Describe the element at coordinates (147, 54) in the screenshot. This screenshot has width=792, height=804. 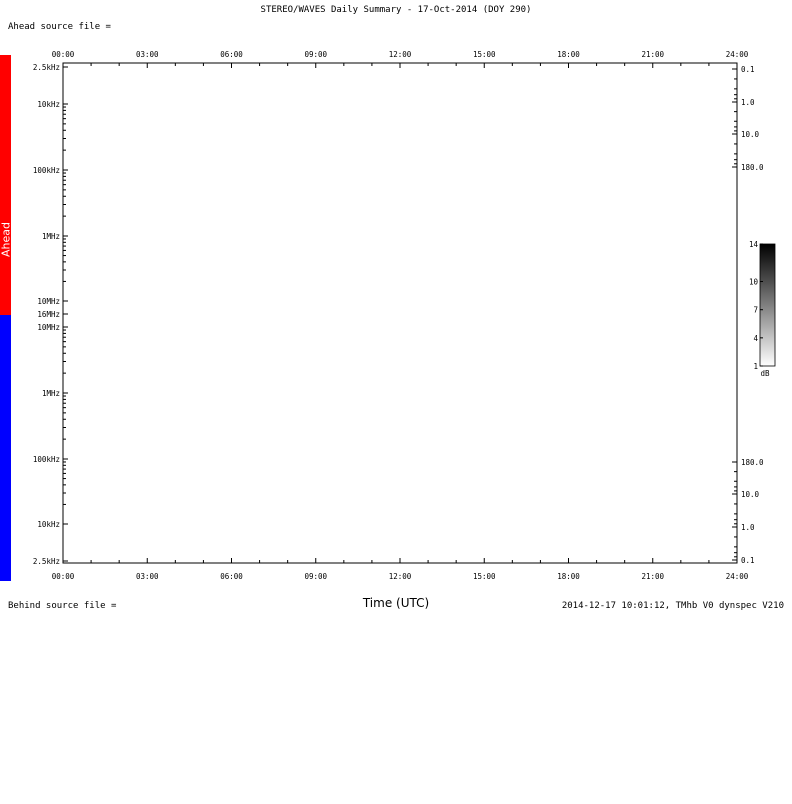
I see `x-tick-label-top: 03:00` at that location.